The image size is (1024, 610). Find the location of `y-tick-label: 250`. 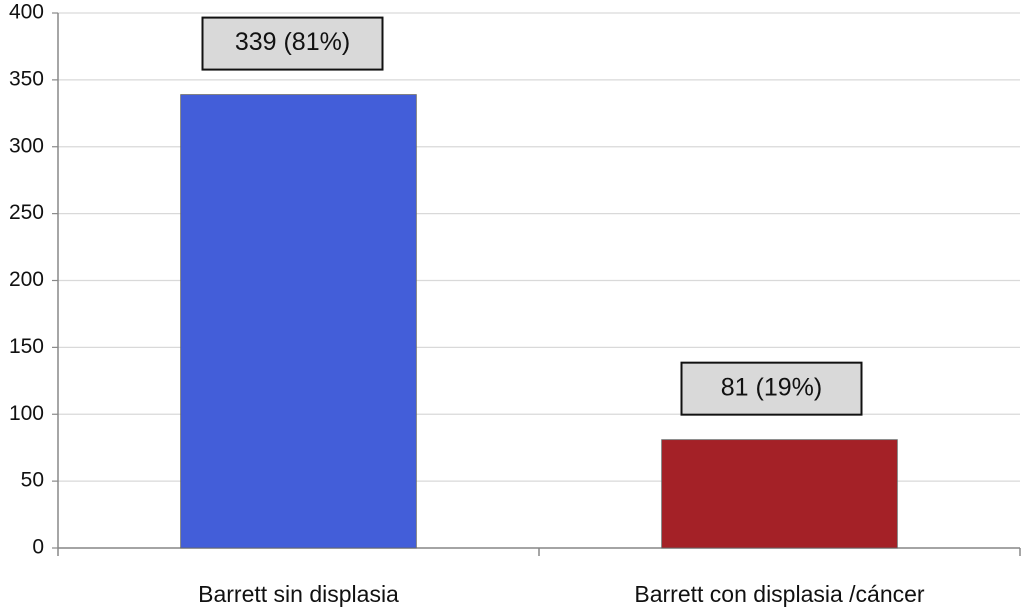

y-tick-label: 250 is located at coordinates (26, 212).